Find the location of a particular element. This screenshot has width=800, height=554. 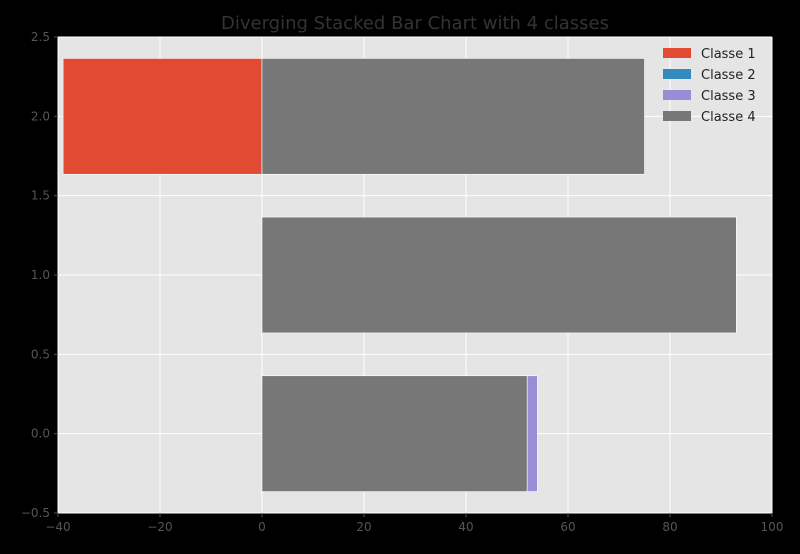

y-tick-label-2: 0.5 is located at coordinates (40, 354).